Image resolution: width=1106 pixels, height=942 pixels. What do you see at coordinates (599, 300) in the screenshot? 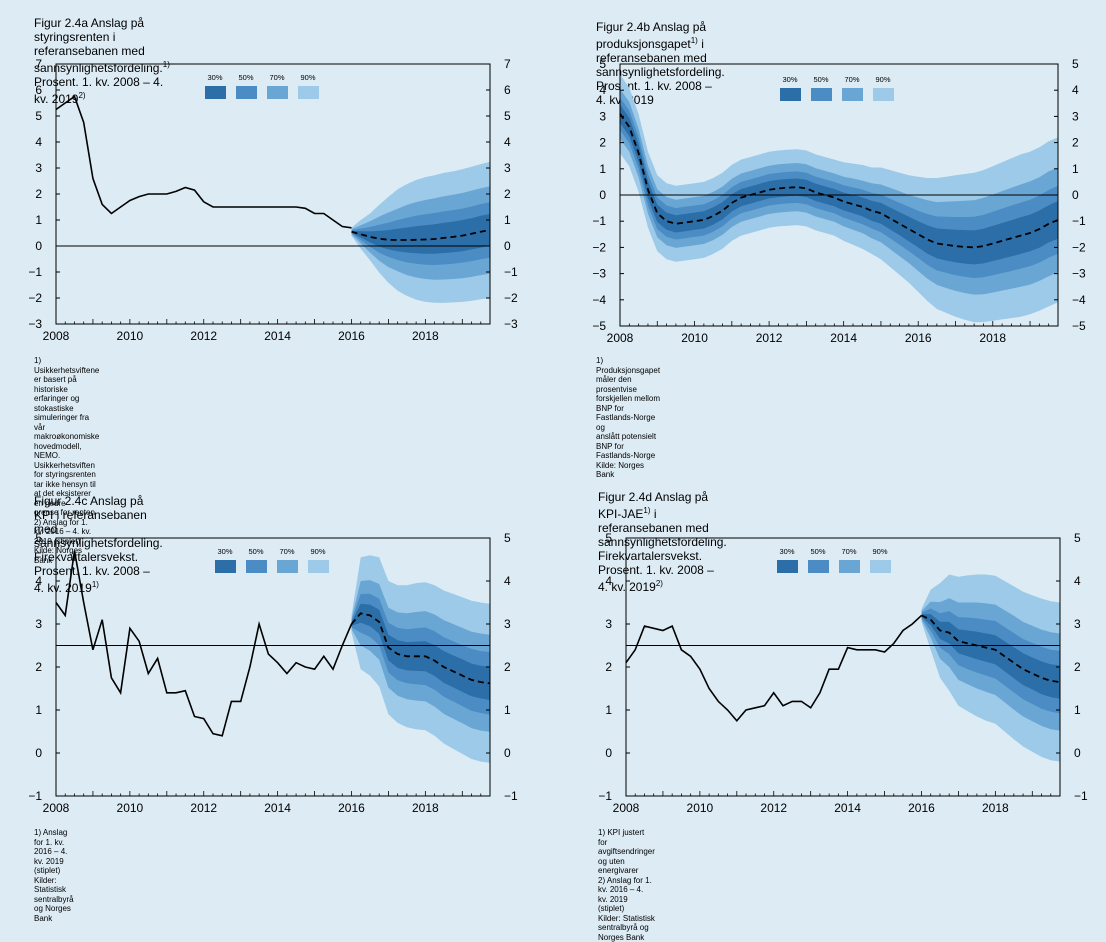
I see `y-tick-label-left: −4` at bounding box center [599, 300].